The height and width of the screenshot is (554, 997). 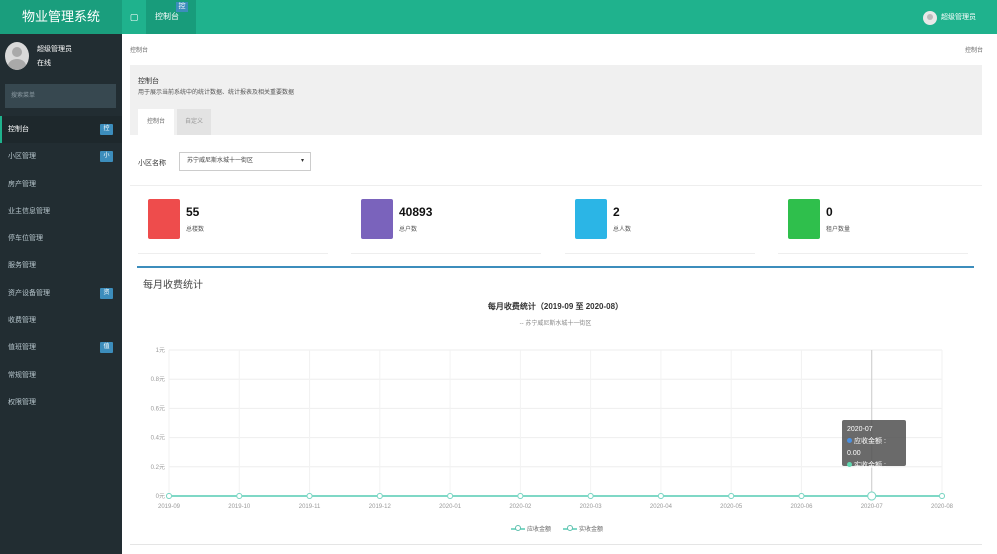 What do you see at coordinates (106, 293) in the screenshot?
I see `sidebar-item-badge: 资` at bounding box center [106, 293].